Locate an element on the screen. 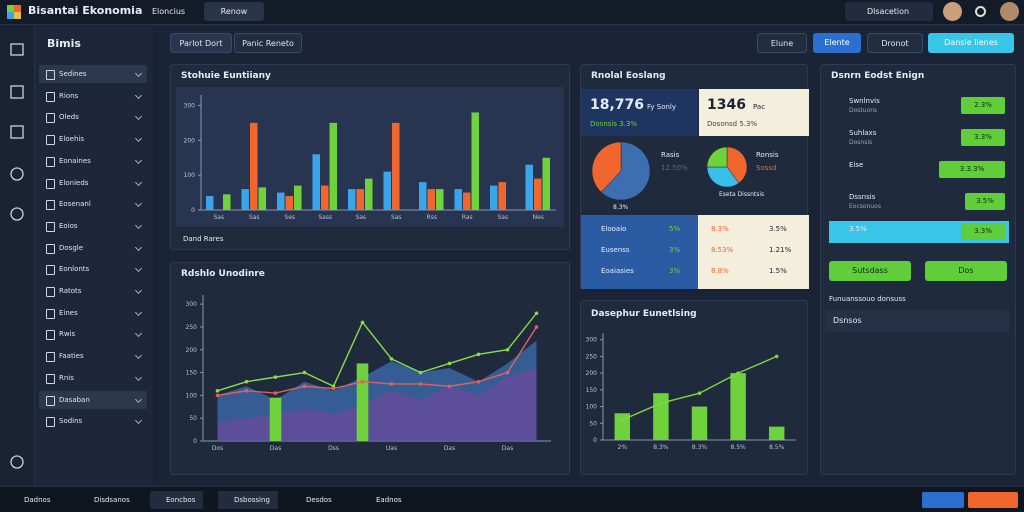 The height and width of the screenshot is (512, 1024). top-button: Renow is located at coordinates (234, 11).